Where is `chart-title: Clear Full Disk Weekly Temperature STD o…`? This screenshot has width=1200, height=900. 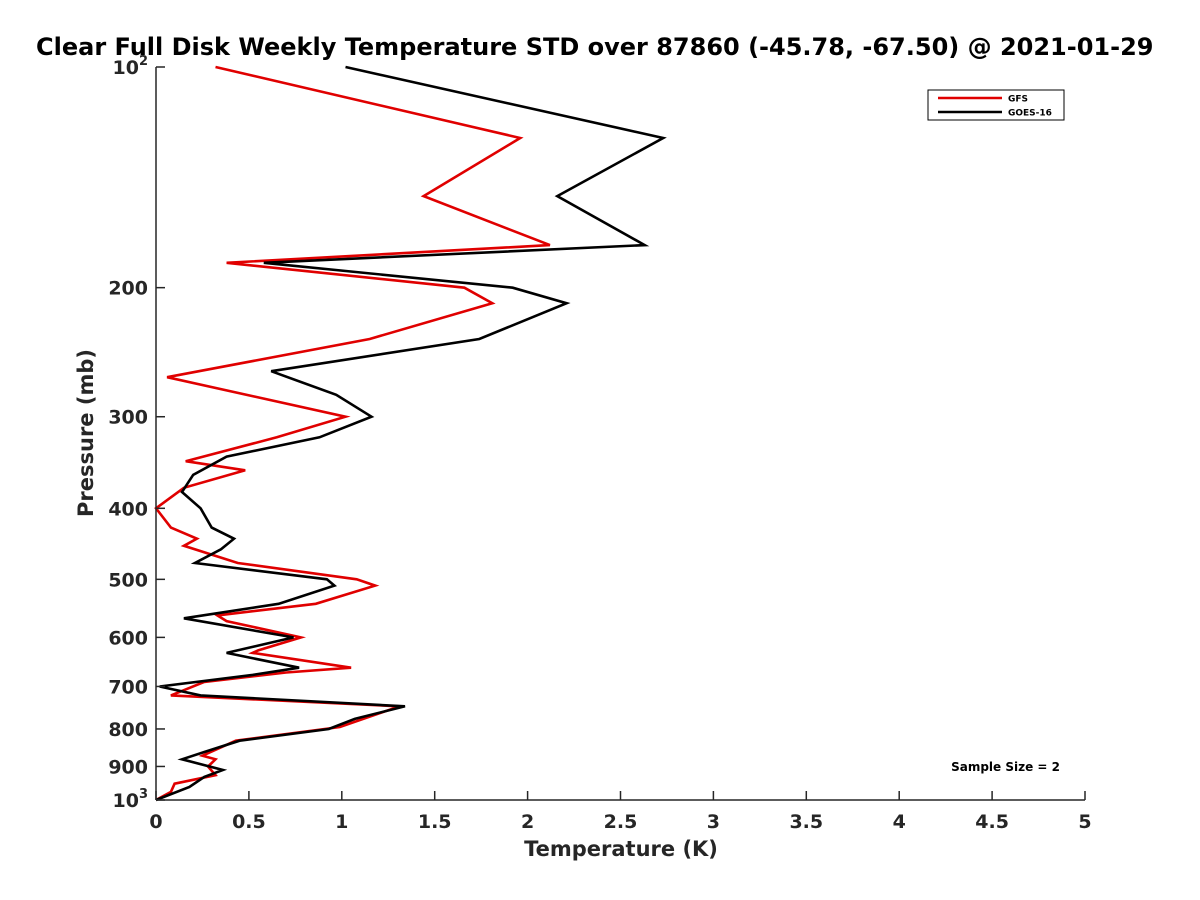 chart-title: Clear Full Disk Weekly Temperature STD o… is located at coordinates (594, 47).